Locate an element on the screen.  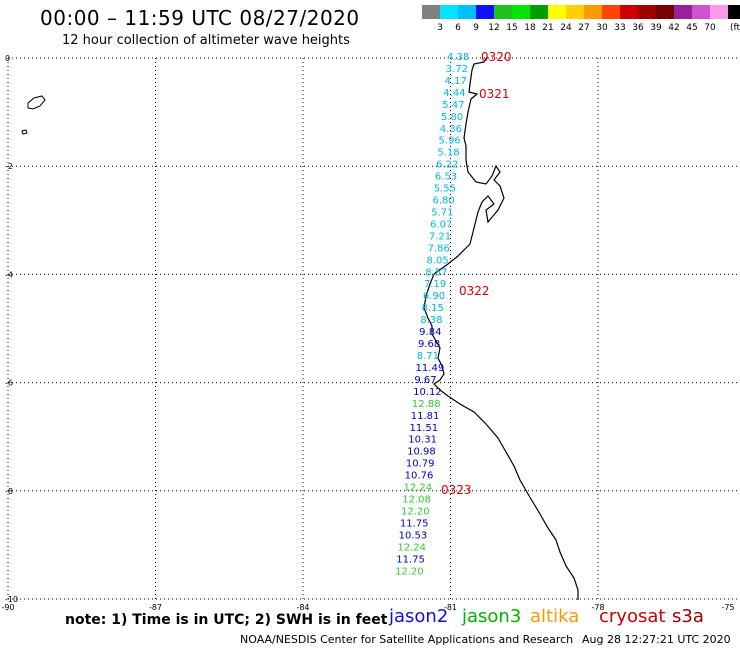
pass-id-label: 0321 is located at coordinates (494, 94).